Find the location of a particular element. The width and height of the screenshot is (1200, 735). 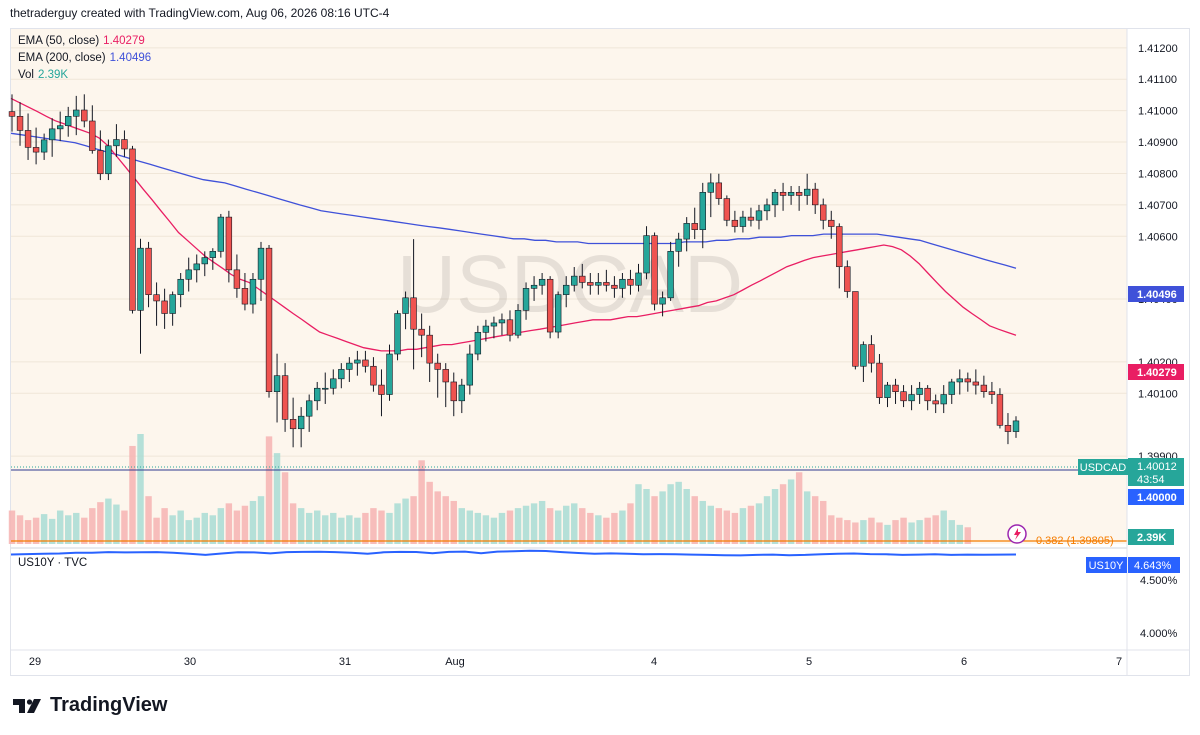

us10y-tag: US10Y 4.643% is located at coordinates (1133, 565).